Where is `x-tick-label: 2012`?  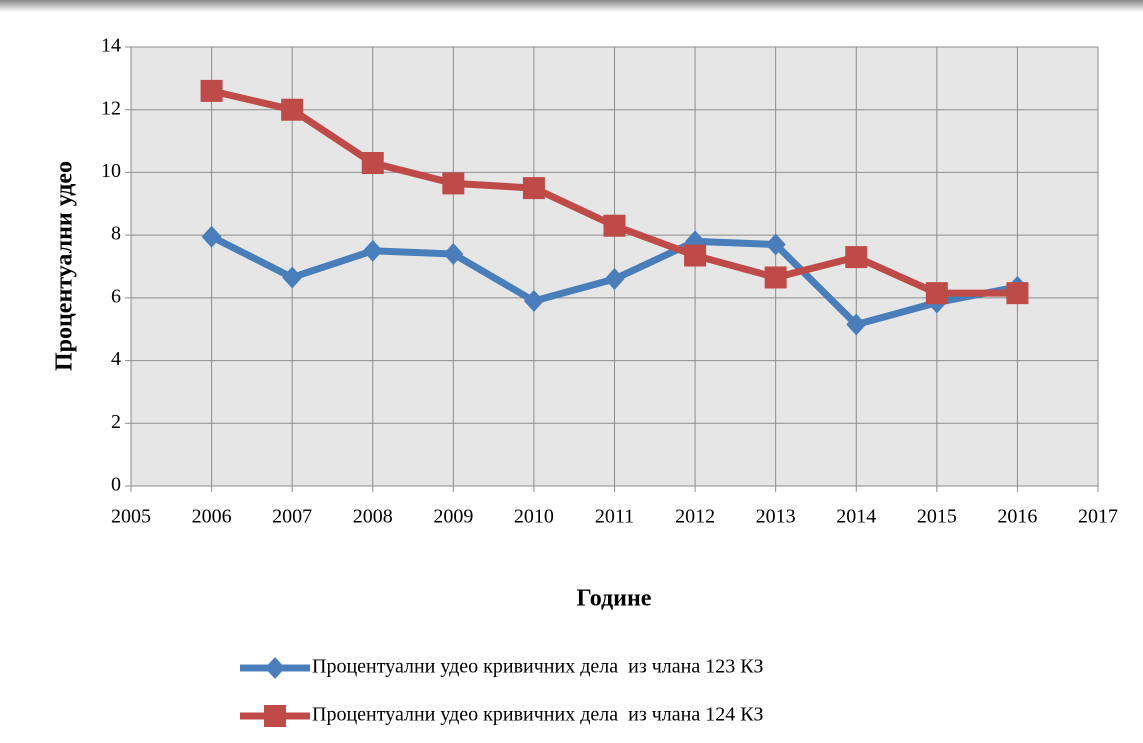
x-tick-label: 2012 is located at coordinates (695, 517).